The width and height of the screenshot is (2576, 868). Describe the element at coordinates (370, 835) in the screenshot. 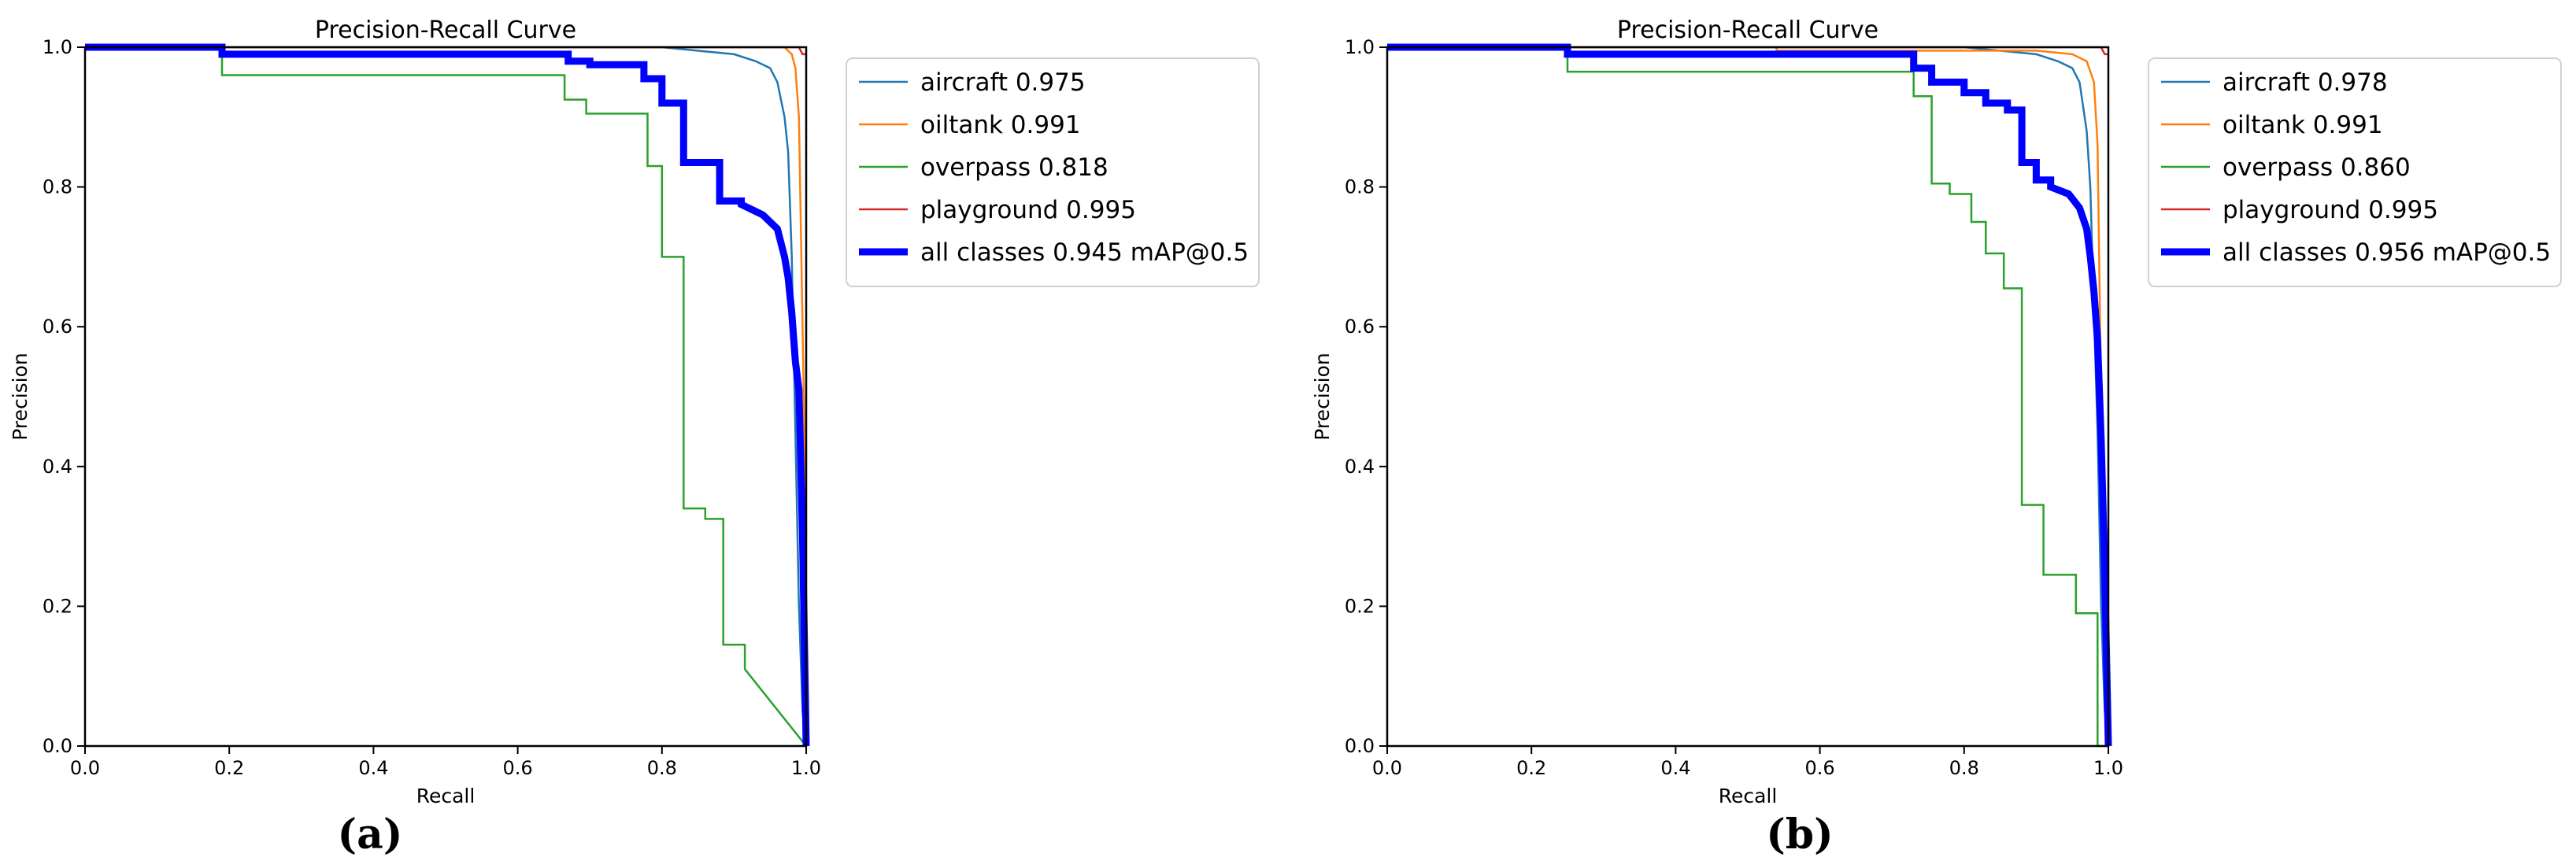

I see `panel-label: (a)` at that location.